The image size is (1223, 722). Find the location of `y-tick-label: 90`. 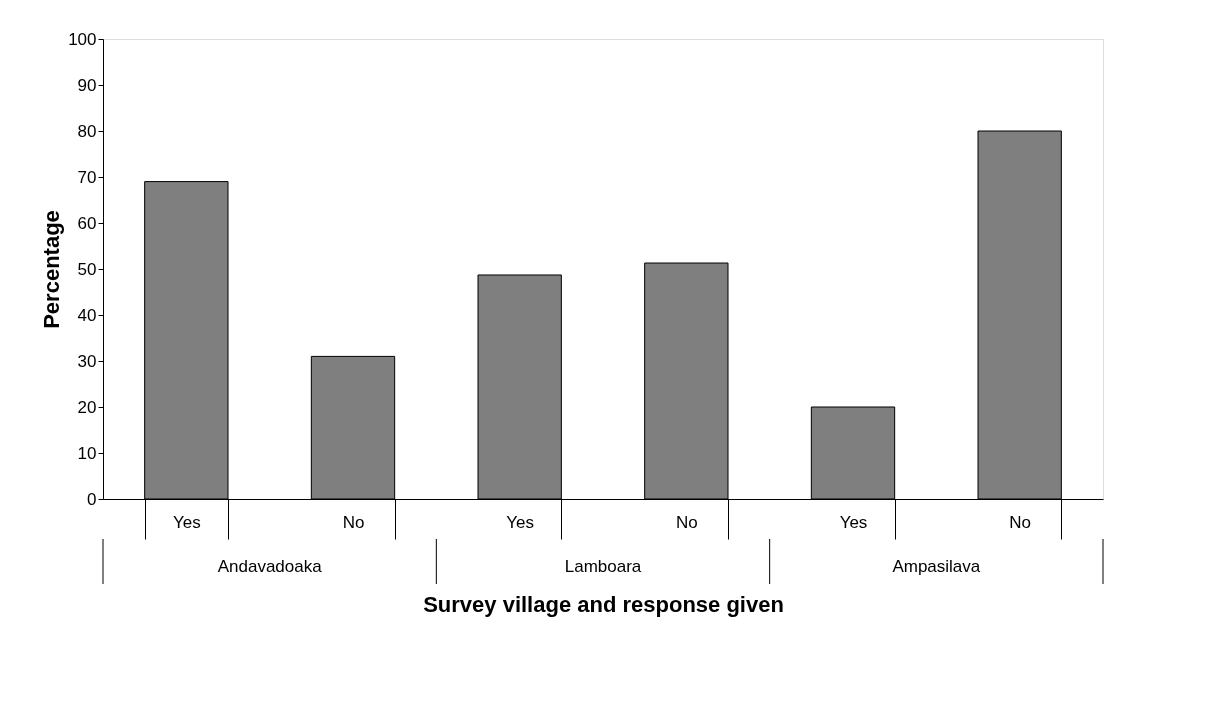

y-tick-label: 90 is located at coordinates (87, 85).